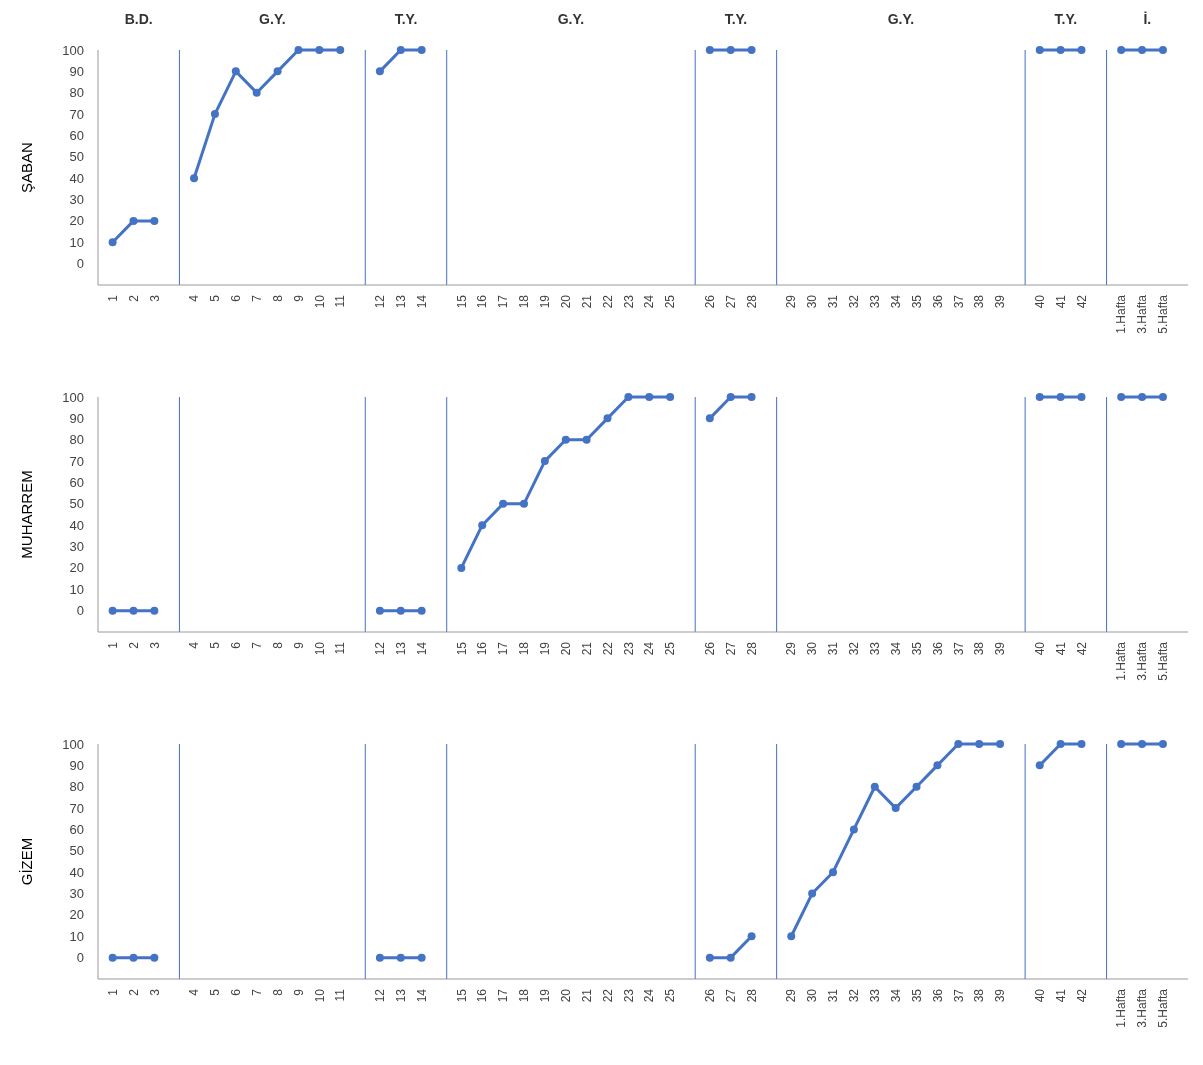  Describe the element at coordinates (76, 157) in the screenshot. I see `y-tick-label: 50` at that location.